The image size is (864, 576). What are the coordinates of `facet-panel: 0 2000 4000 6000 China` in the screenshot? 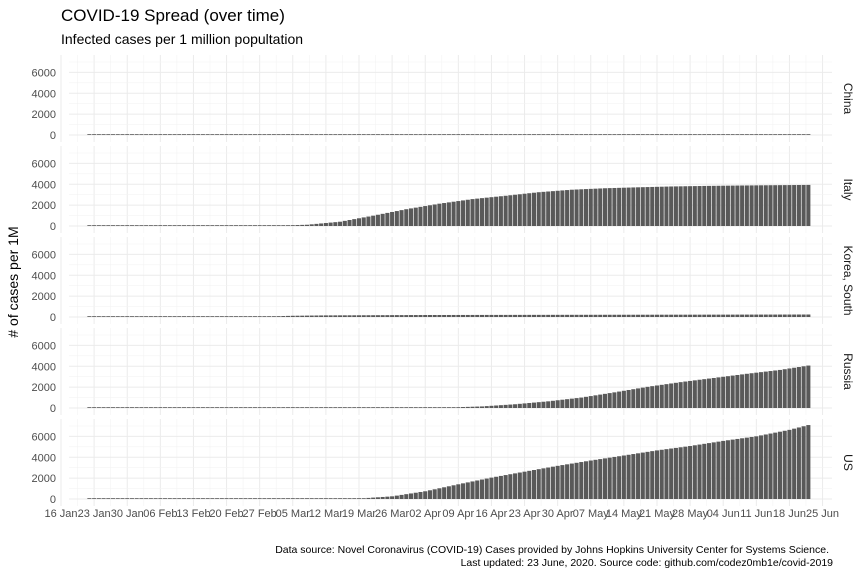 It's located at (443, 98).